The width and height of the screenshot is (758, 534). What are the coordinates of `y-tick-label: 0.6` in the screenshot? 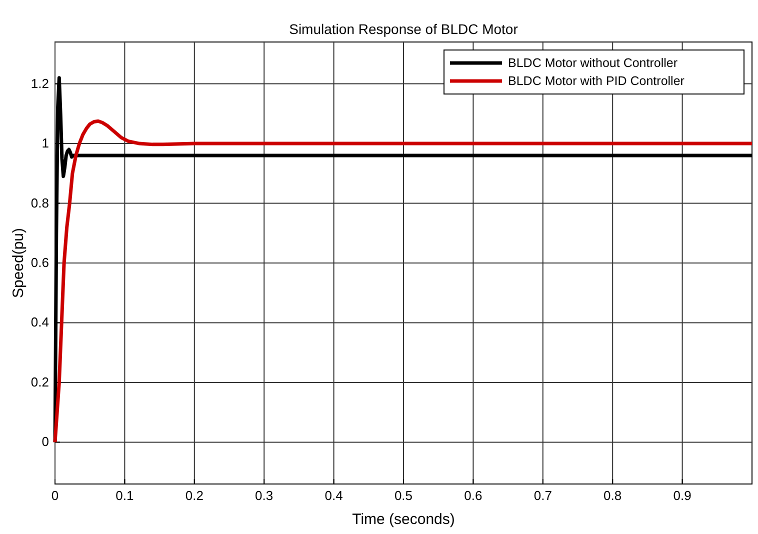 It's located at (39, 262).